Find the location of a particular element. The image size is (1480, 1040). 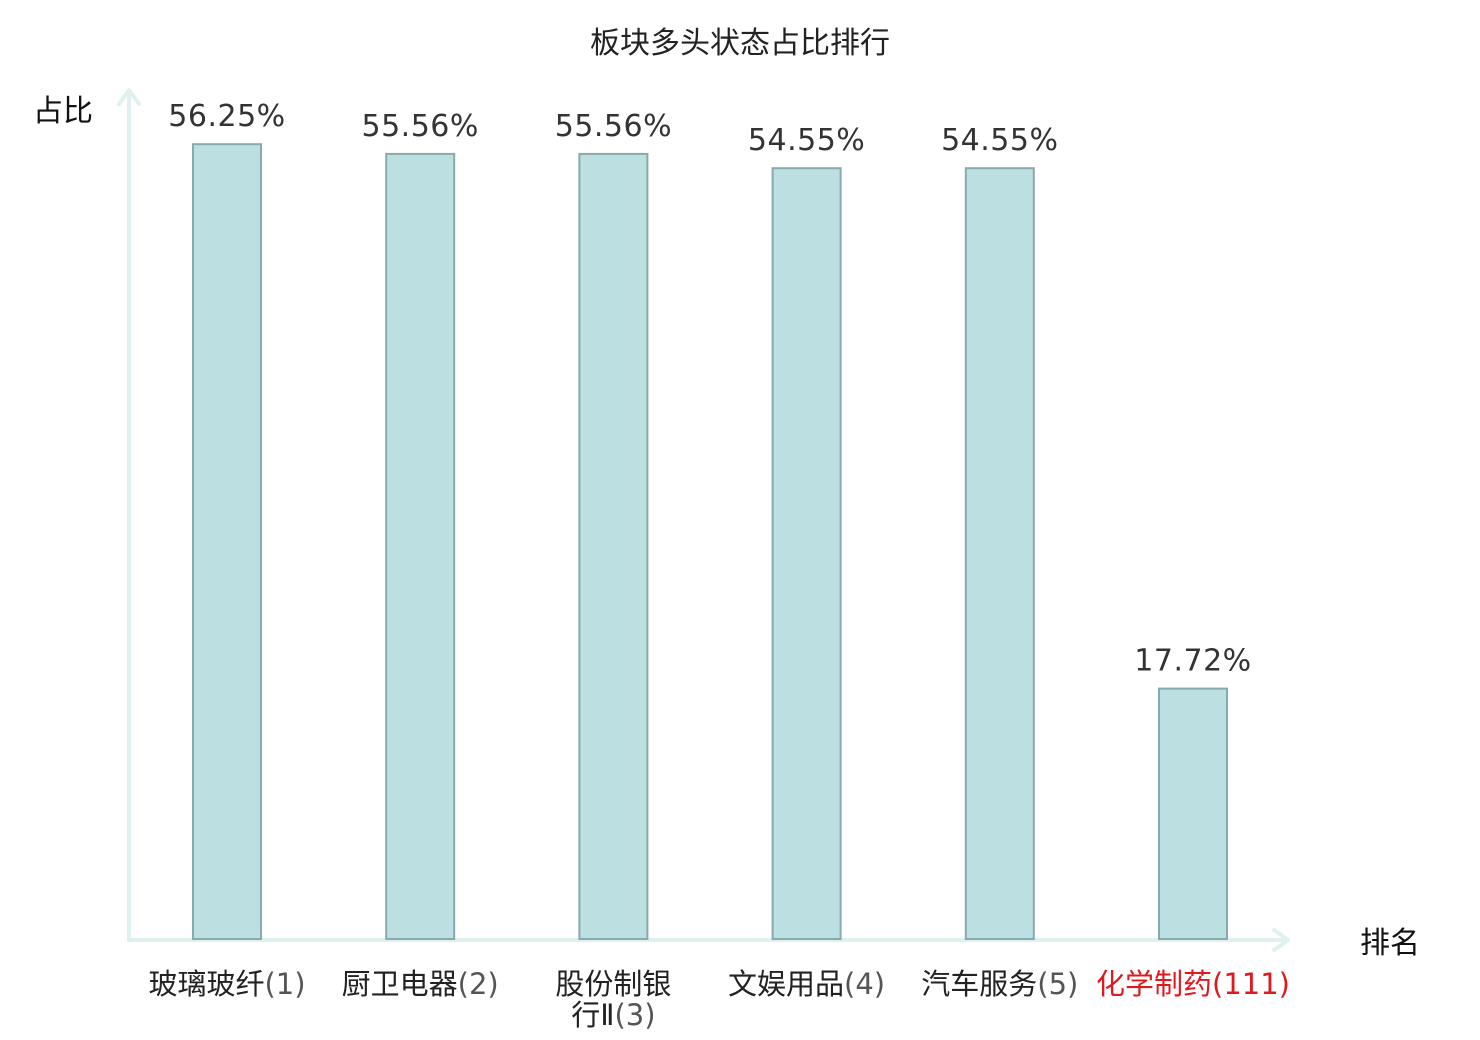

category-label-5: 汽车服务(5) is located at coordinates (999, 984).